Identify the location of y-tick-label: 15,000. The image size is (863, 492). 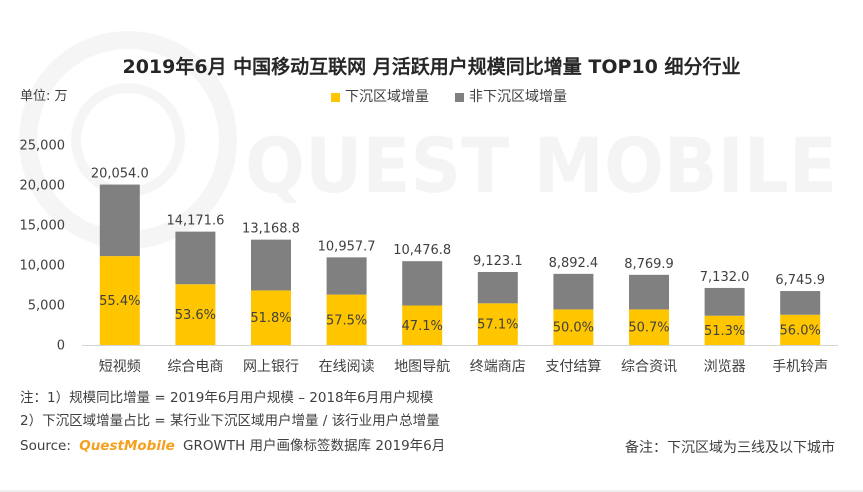
(43, 226).